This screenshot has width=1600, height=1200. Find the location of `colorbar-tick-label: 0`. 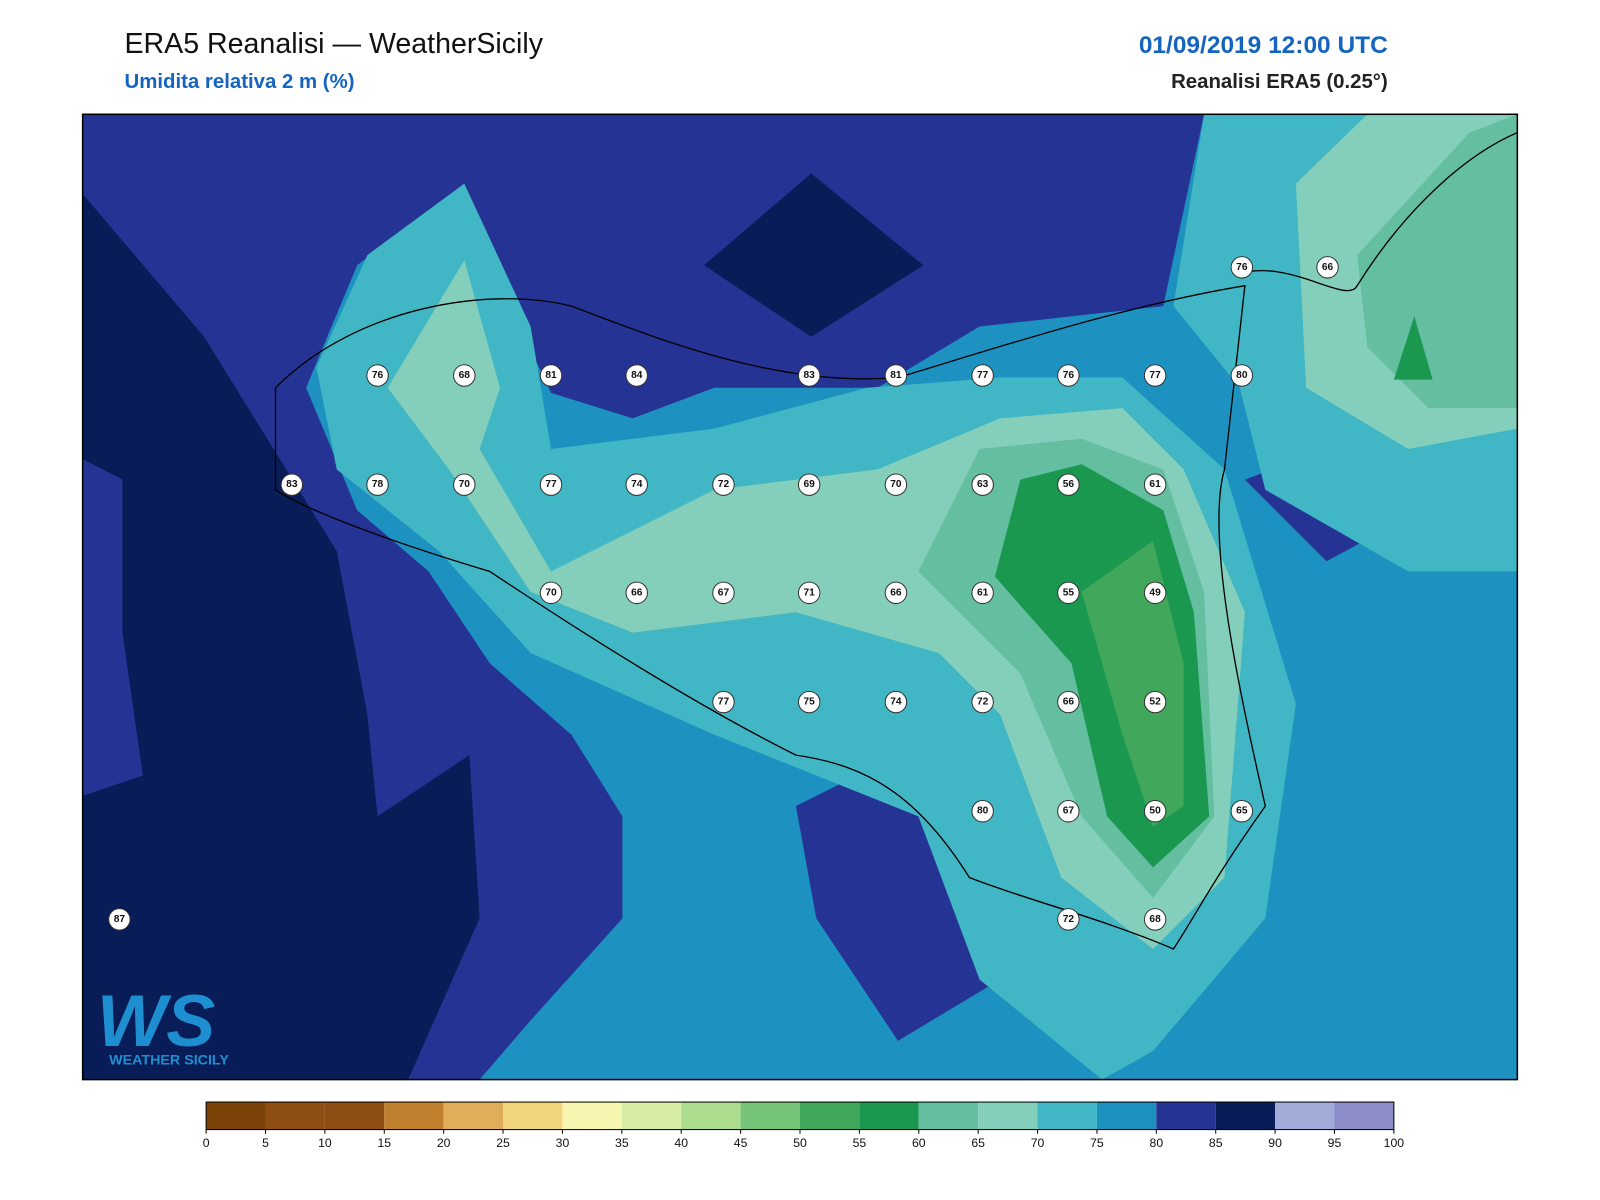

colorbar-tick-label: 0 is located at coordinates (206, 1143).